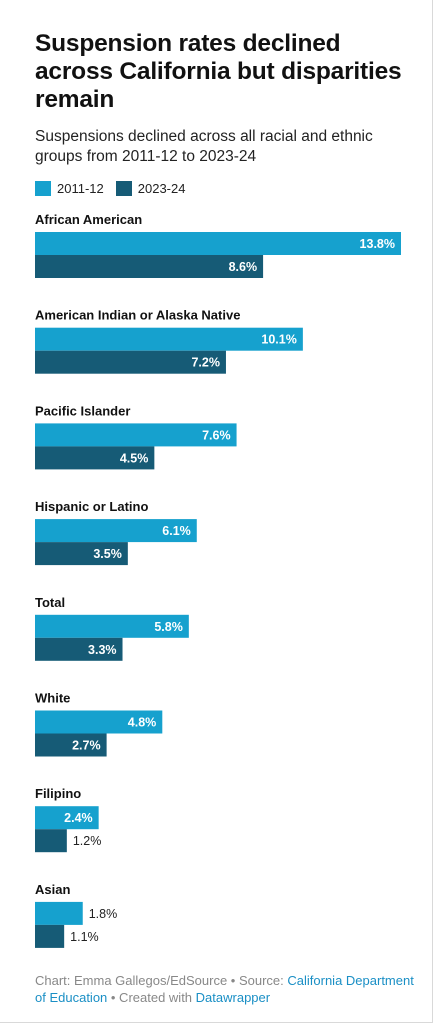 The height and width of the screenshot is (1024, 434). I want to click on category-label-total: Total, so click(50, 602).